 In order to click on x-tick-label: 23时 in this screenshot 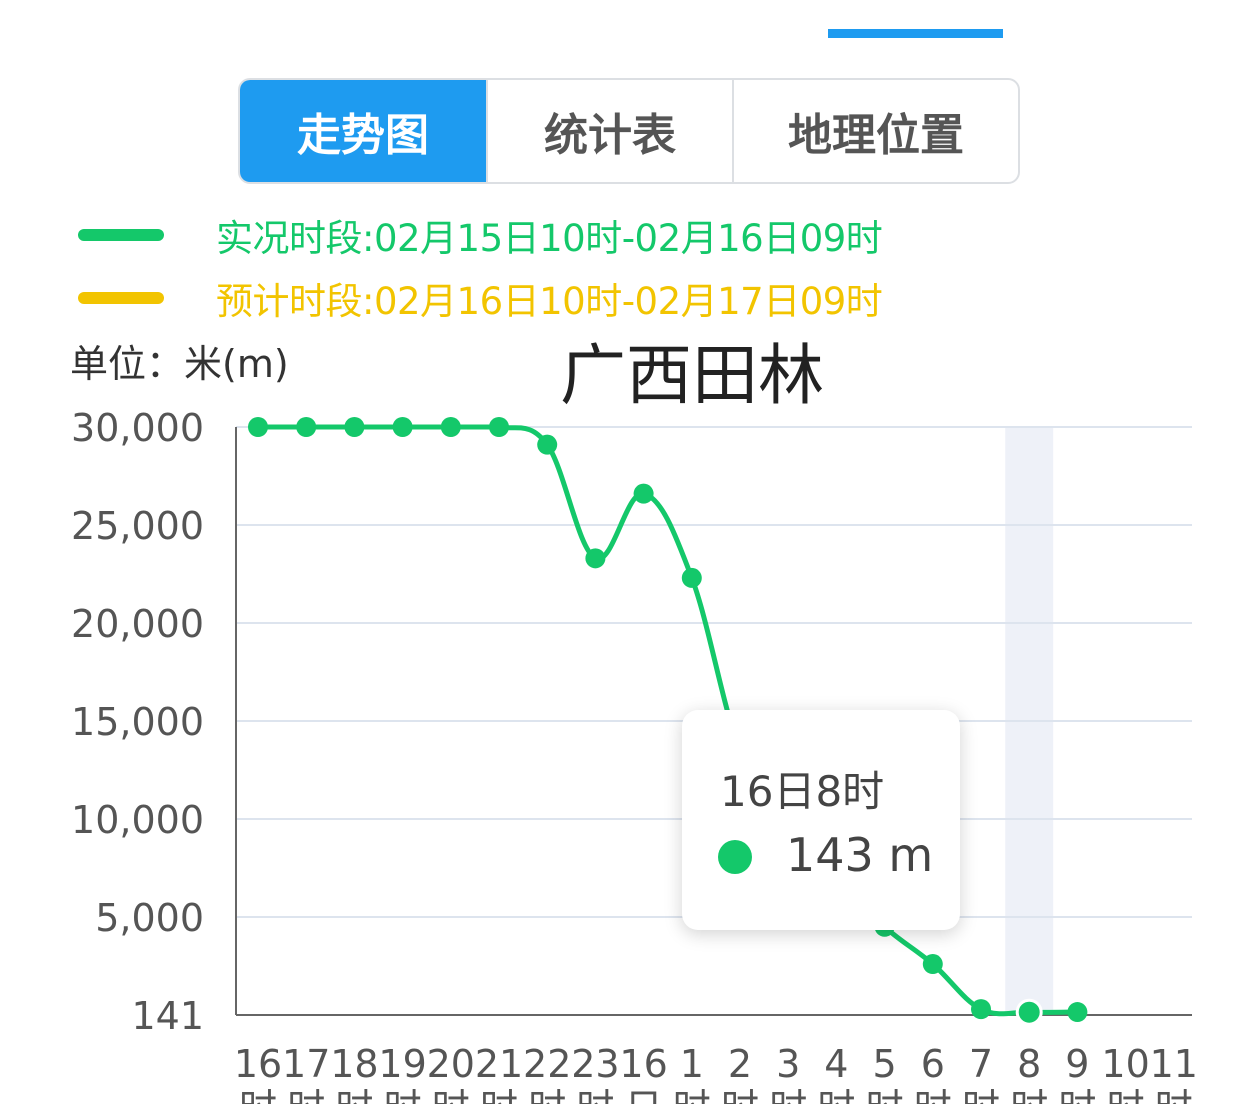, I will do `click(595, 1073)`.